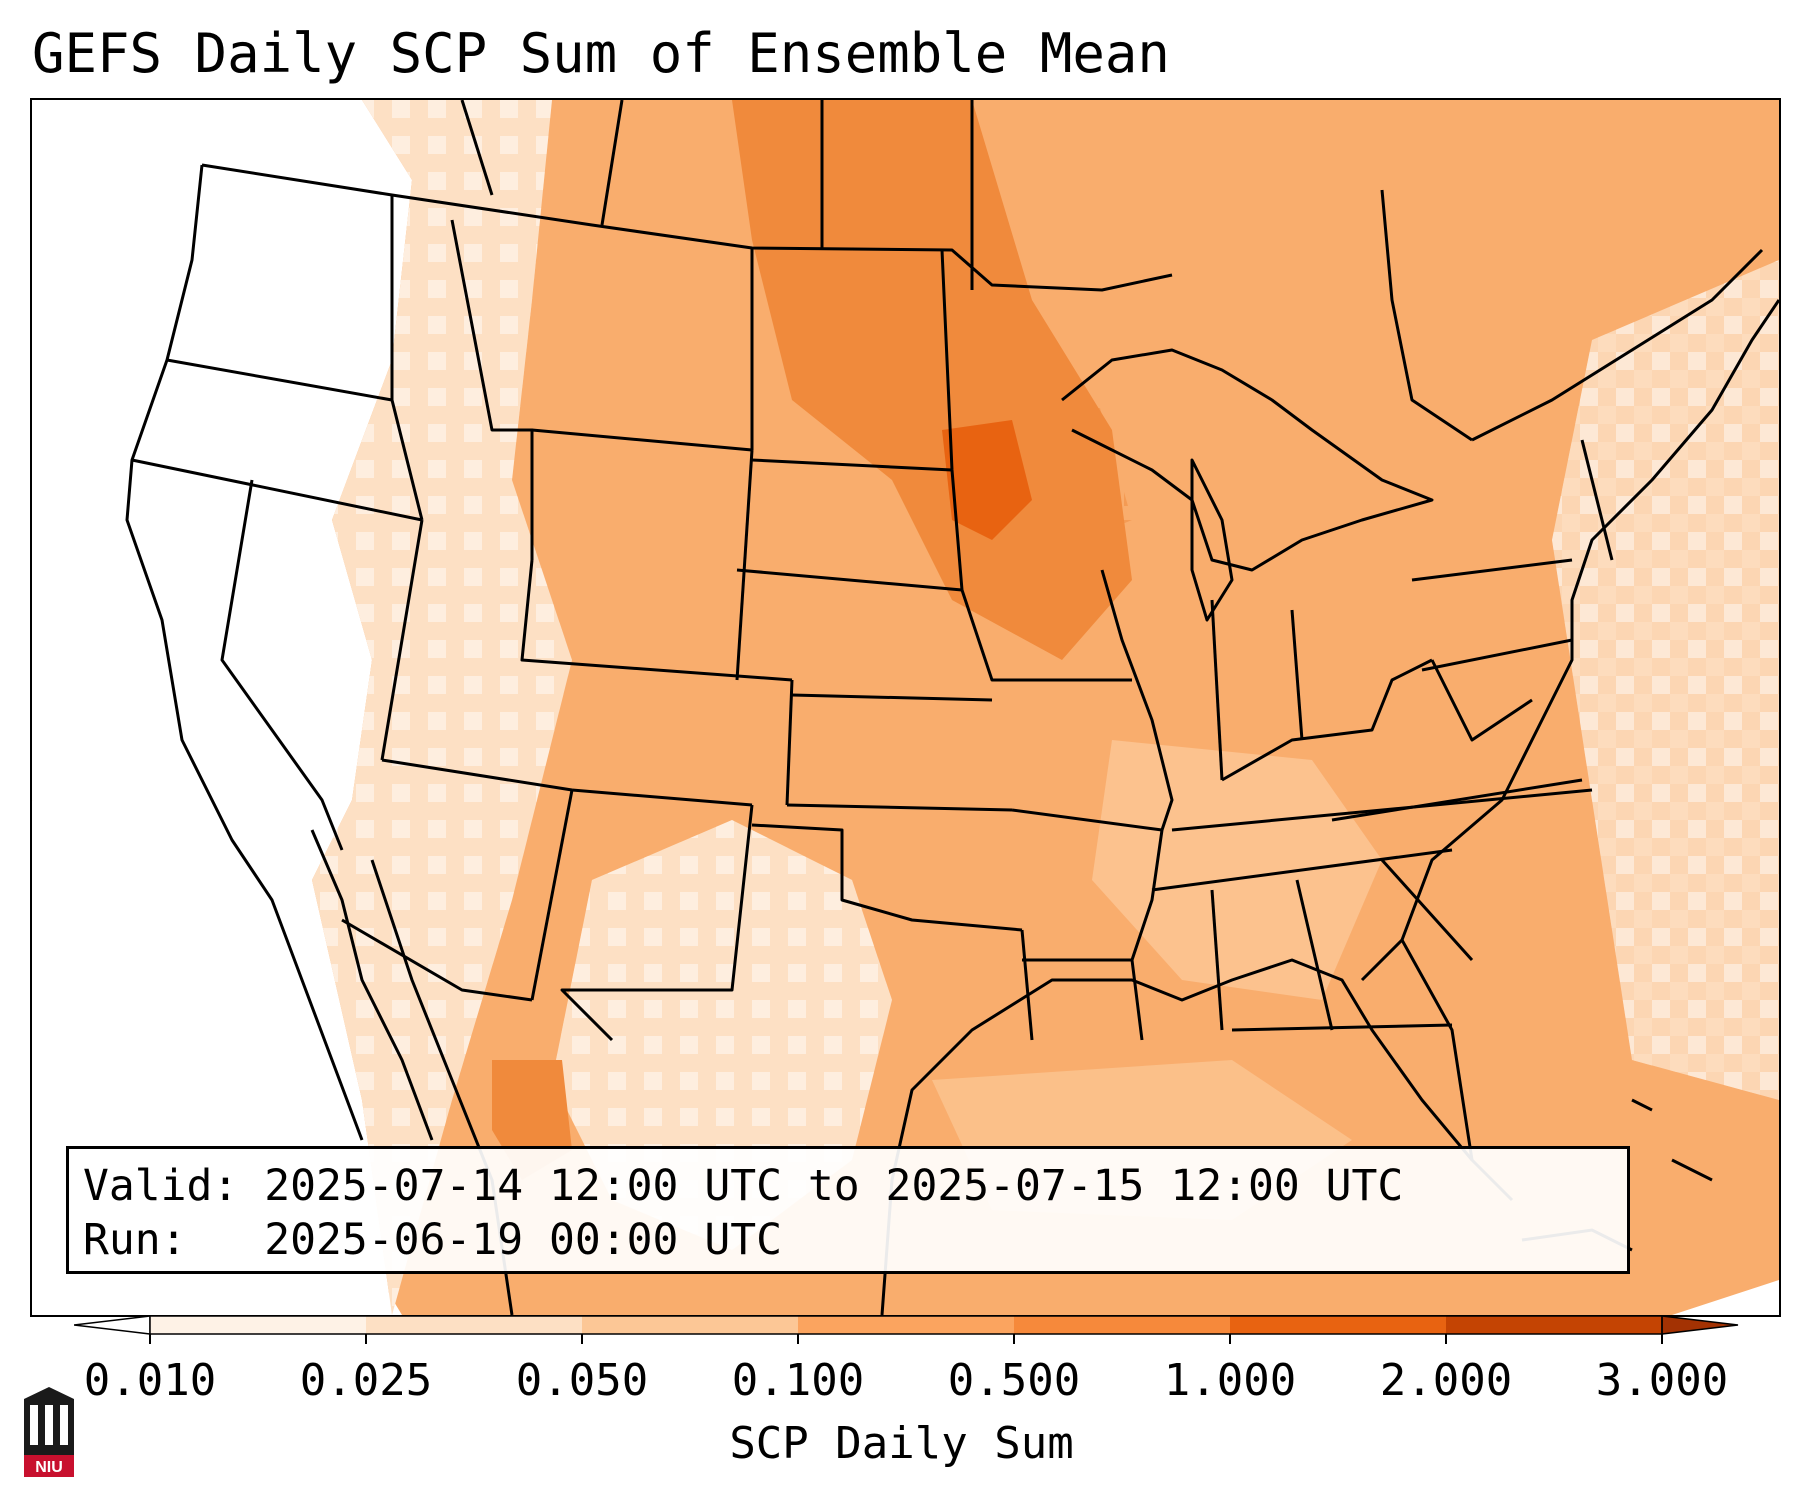 This screenshot has height=1500, width=1803. What do you see at coordinates (1725, 1297) in the screenshot?
I see `map-domain-edge` at bounding box center [1725, 1297].